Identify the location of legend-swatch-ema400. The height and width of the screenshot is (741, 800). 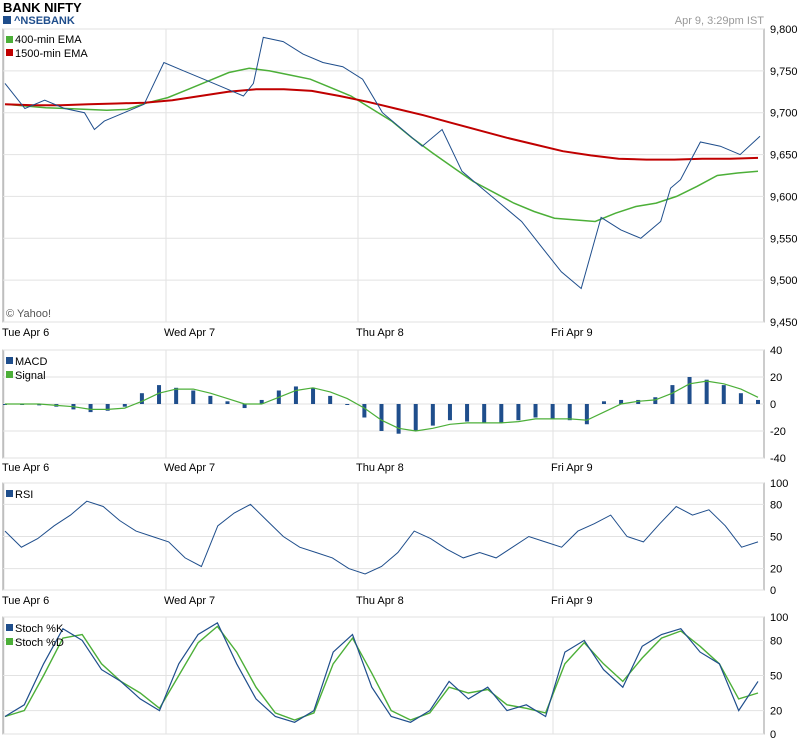
(9, 39).